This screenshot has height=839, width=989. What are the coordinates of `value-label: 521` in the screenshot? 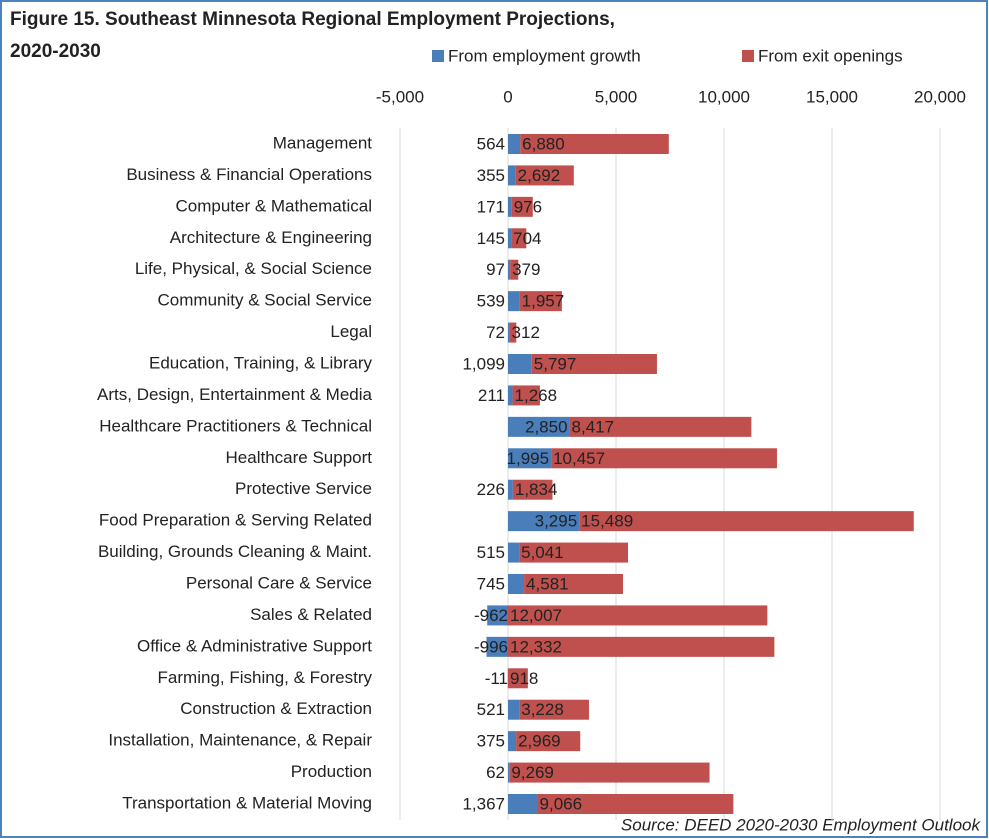 It's located at (491, 709).